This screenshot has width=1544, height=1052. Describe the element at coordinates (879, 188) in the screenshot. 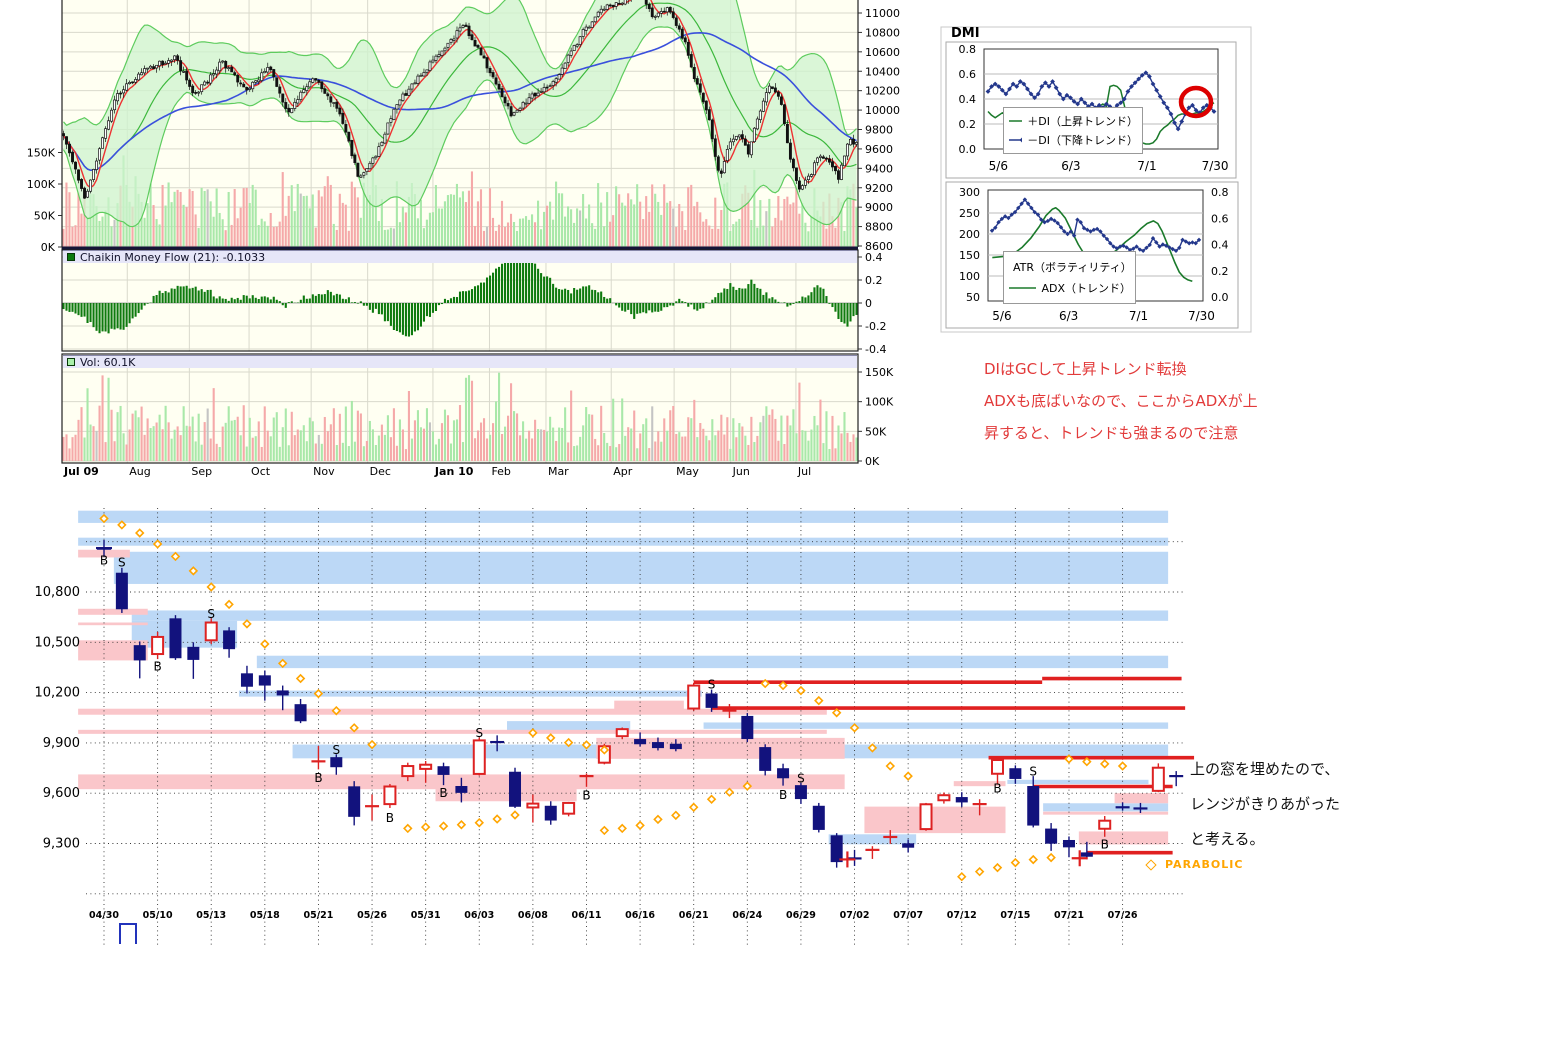

I see `main-price-tick: 9200` at that location.